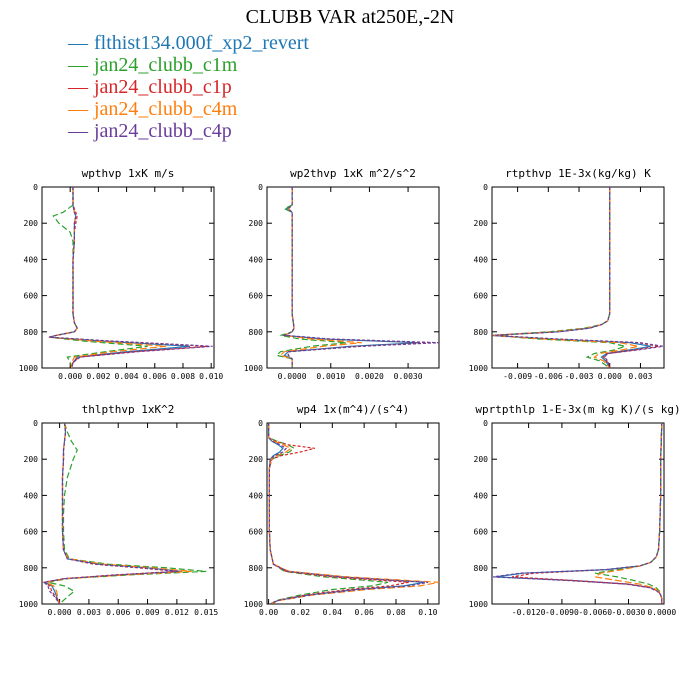 The image size is (700, 700). Describe the element at coordinates (201, 43) in the screenshot. I see `legend-label: flthist134.000f_xp2_revert` at that location.